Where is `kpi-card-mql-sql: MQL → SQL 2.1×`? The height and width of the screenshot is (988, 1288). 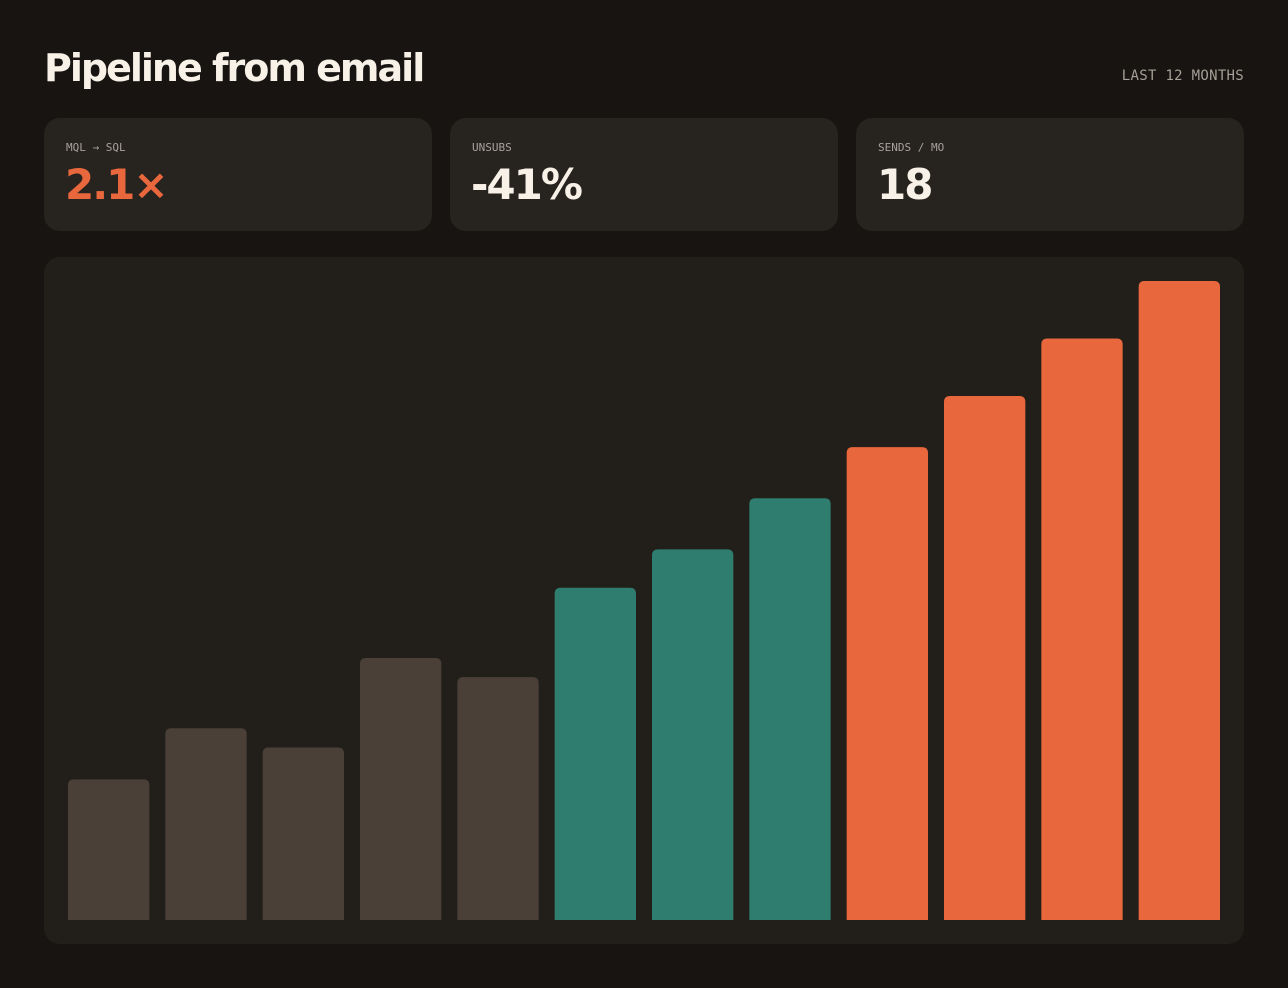 kpi-card-mql-sql: MQL → SQL 2.1× is located at coordinates (238, 174).